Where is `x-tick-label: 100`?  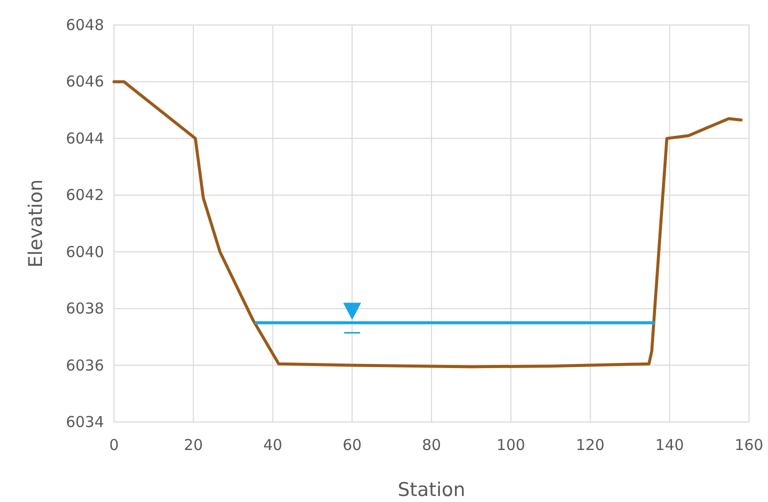
x-tick-label: 100 is located at coordinates (511, 445).